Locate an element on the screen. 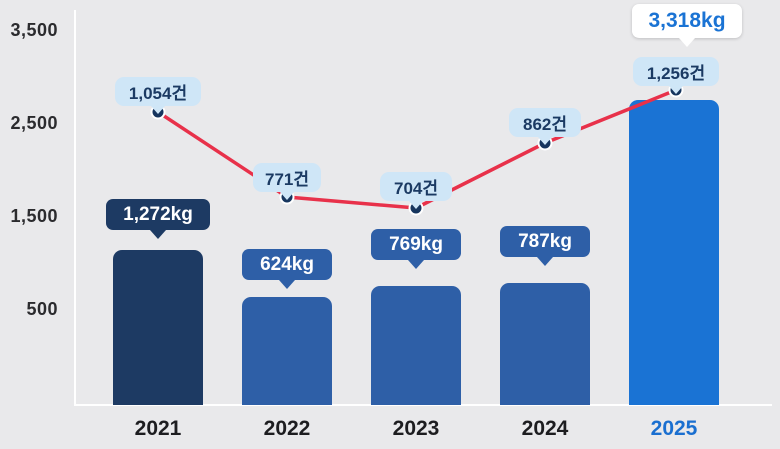 The image size is (780, 449). count-label-2024: 862건 is located at coordinates (545, 122).